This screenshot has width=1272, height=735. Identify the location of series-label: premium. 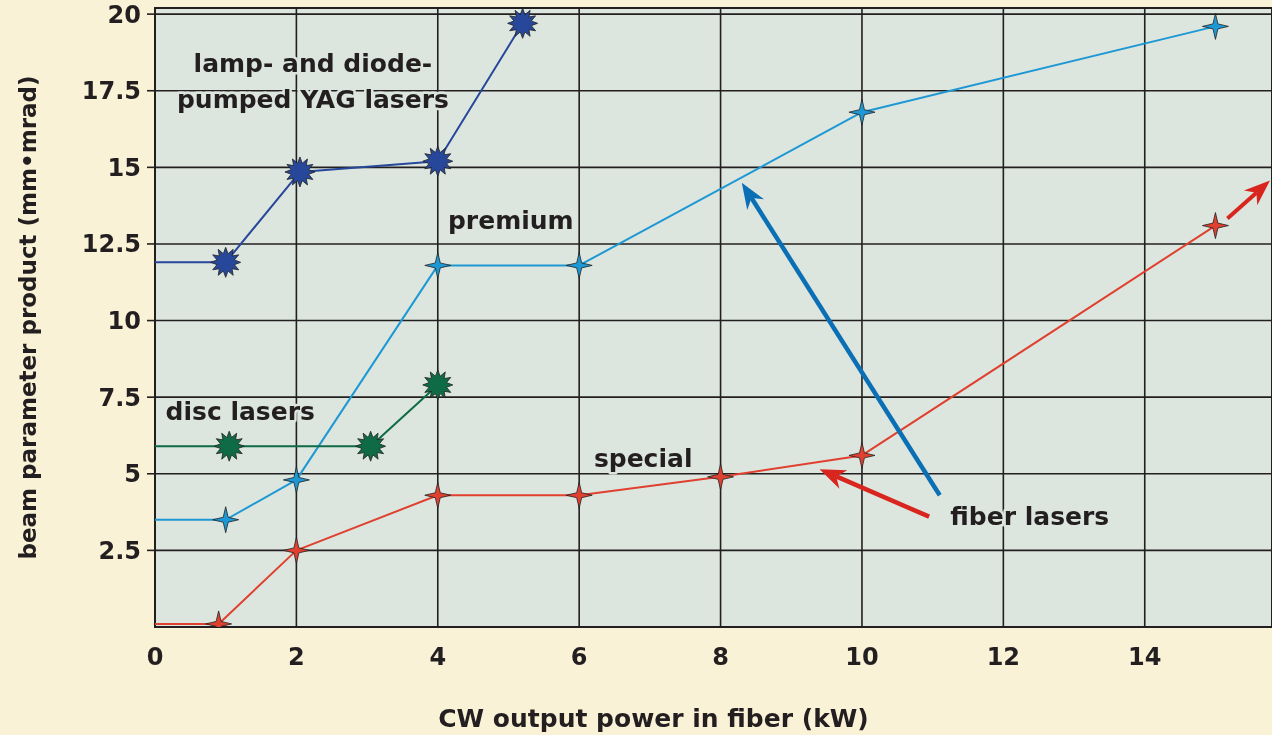
(510, 221).